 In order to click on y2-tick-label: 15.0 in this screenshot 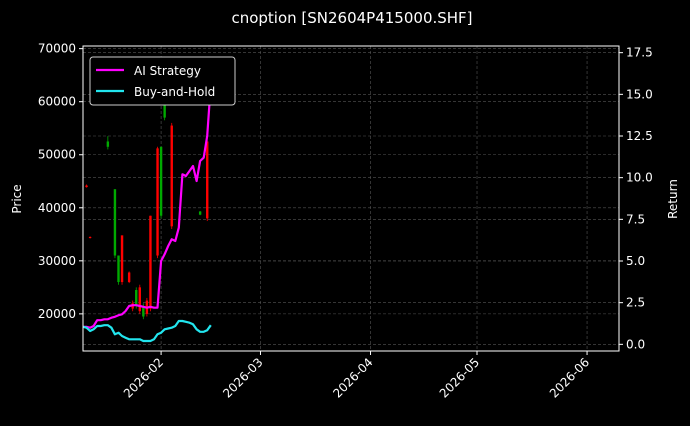, I will do `click(639, 94)`.